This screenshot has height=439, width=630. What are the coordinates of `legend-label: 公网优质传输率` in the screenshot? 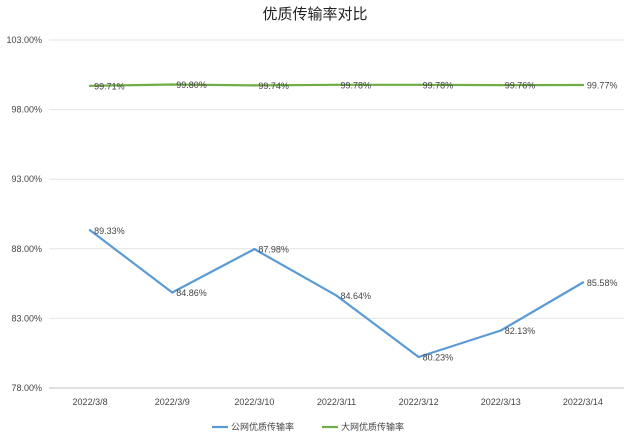 It's located at (262, 427).